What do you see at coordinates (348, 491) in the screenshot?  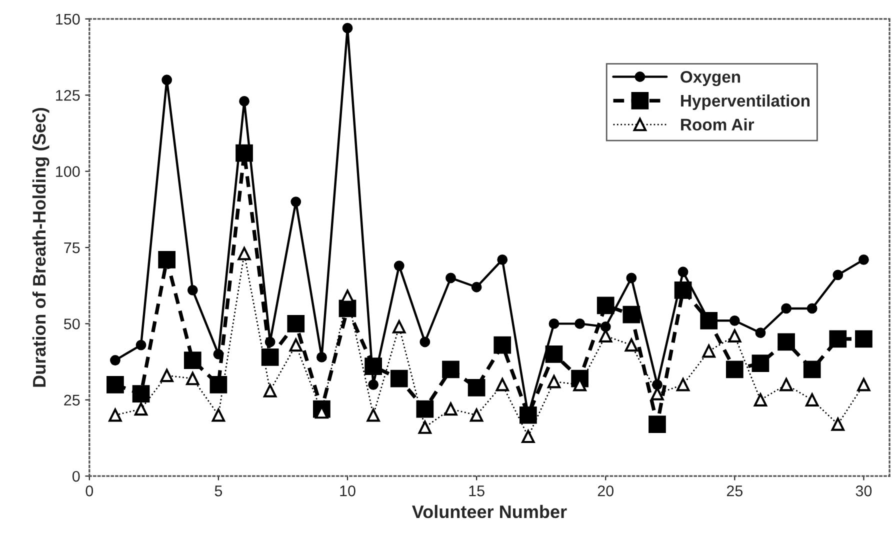 I see `x-tick-label: 10` at bounding box center [348, 491].